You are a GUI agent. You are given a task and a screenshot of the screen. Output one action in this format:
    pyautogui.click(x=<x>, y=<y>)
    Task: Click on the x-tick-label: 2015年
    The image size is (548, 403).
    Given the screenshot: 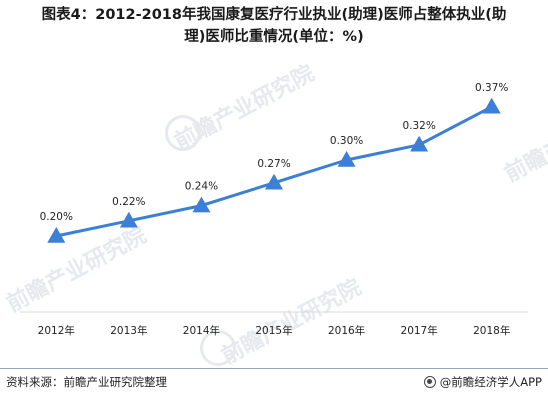 What is the action you would take?
    pyautogui.click(x=273, y=330)
    